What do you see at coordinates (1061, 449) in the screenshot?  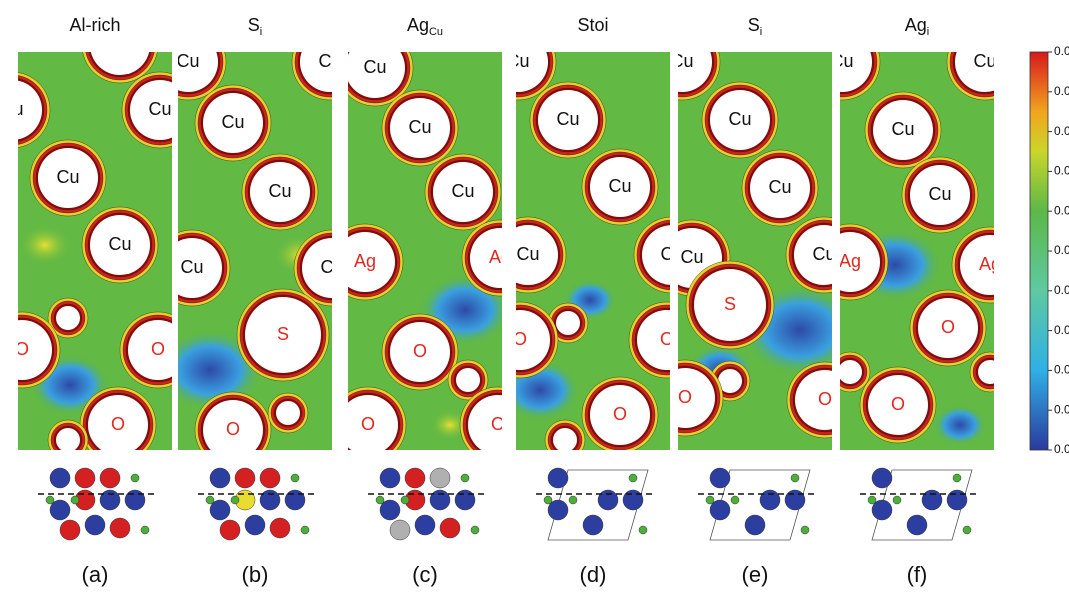 I see `colorbar-tick-label: 0.000` at bounding box center [1061, 449].